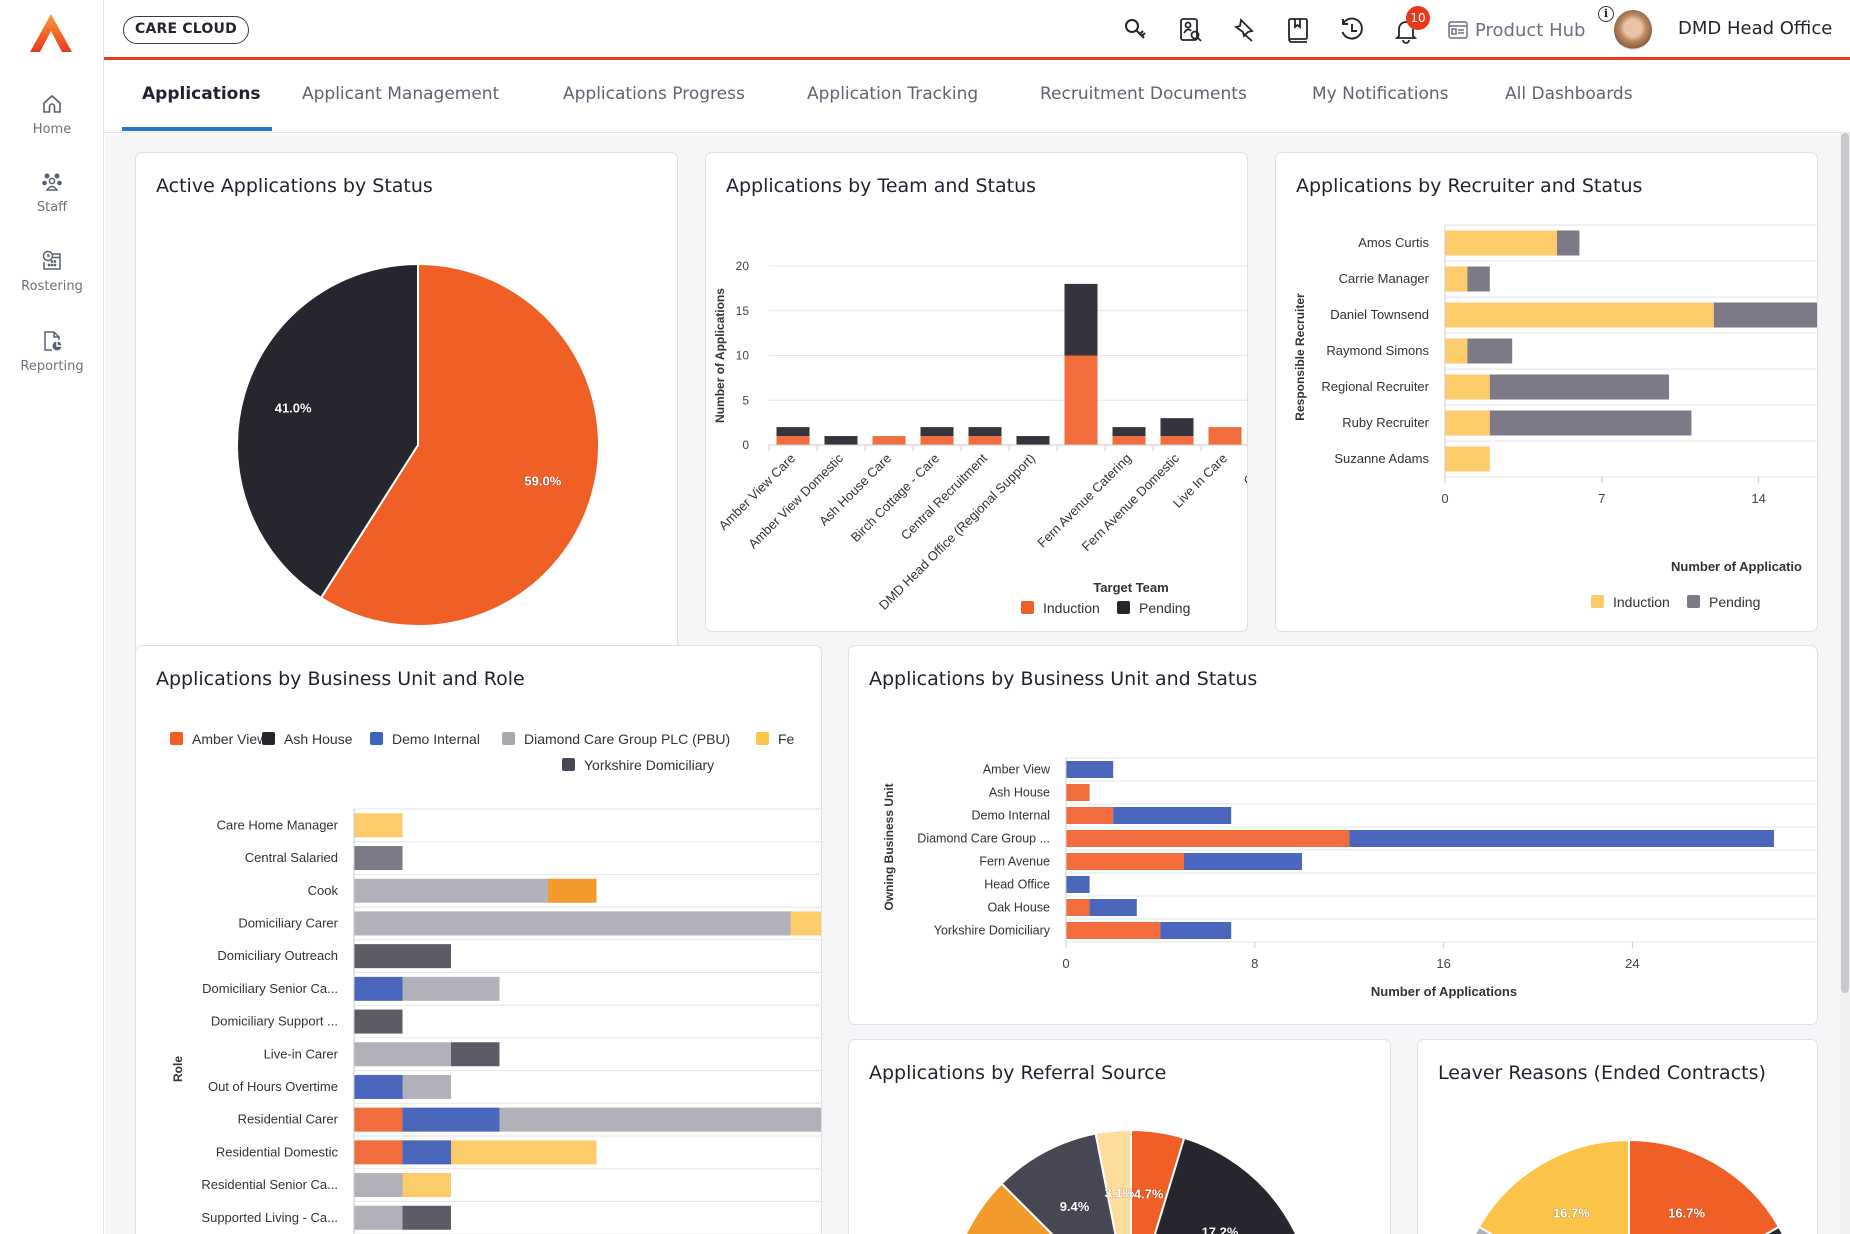  What do you see at coordinates (294, 186) in the screenshot?
I see `card-title: Active Applications by Status` at bounding box center [294, 186].